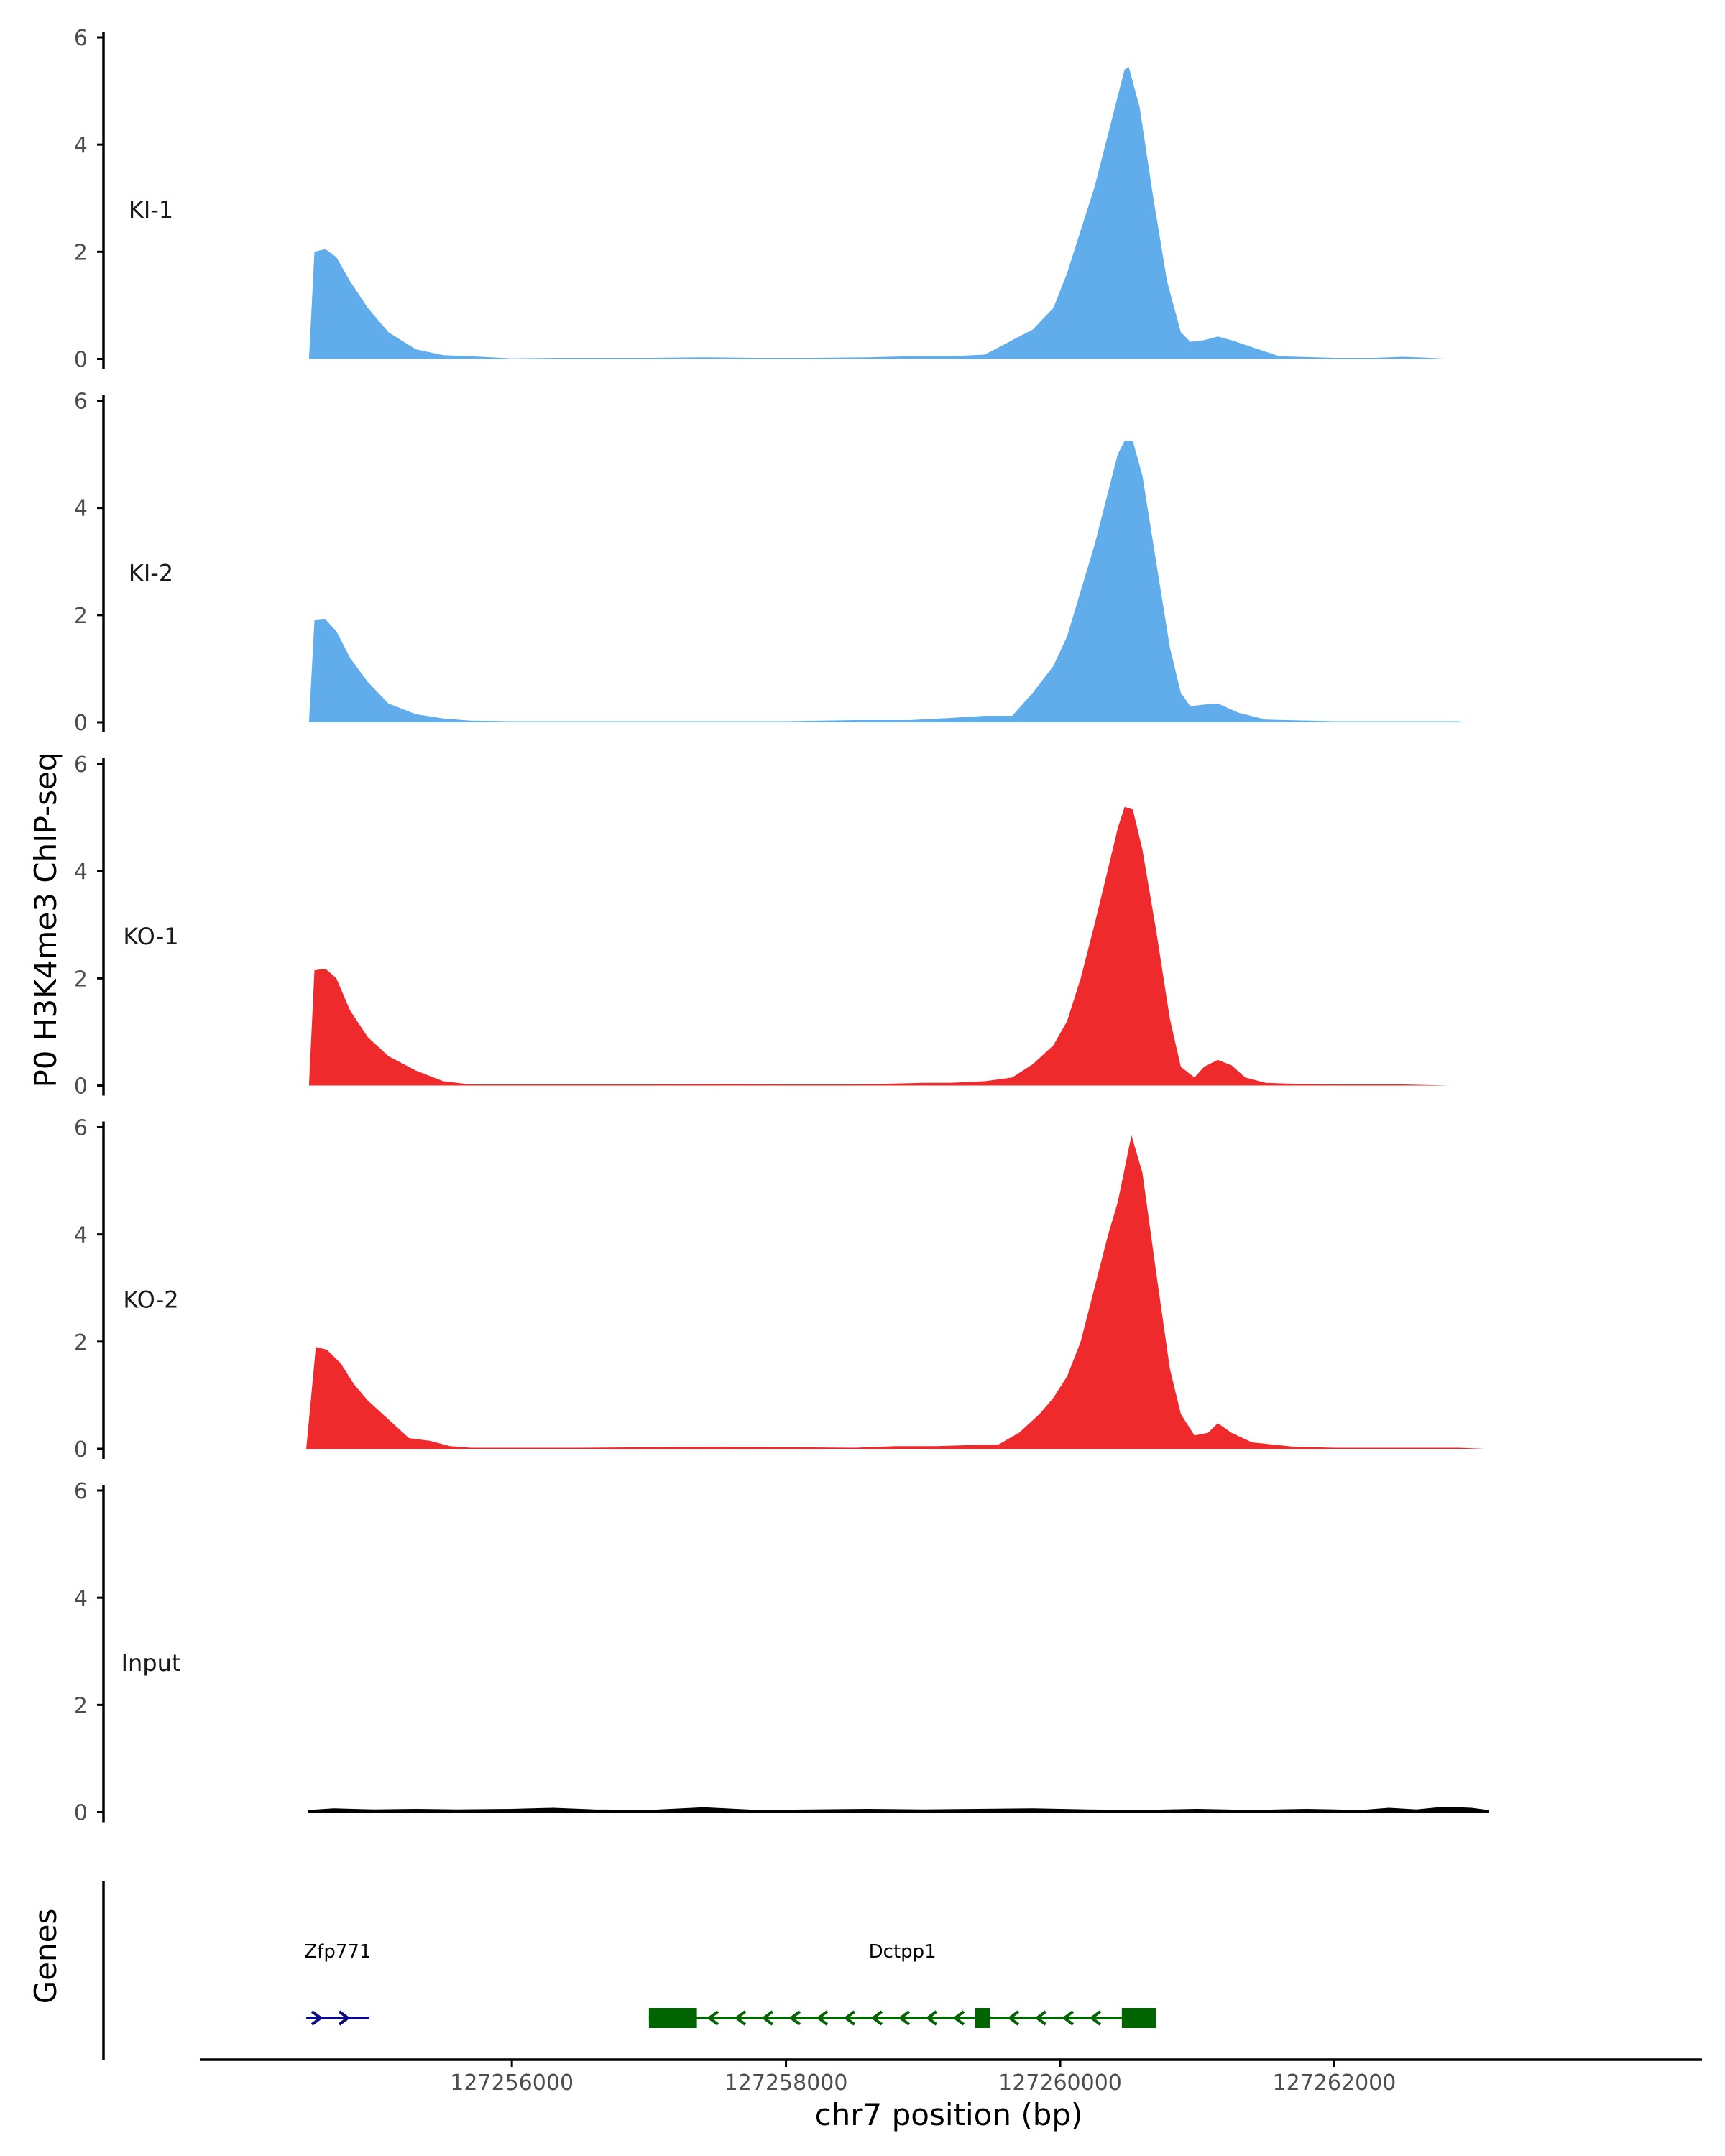 The width and height of the screenshot is (1725, 2156). I want to click on track-label: KI-1, so click(151, 210).